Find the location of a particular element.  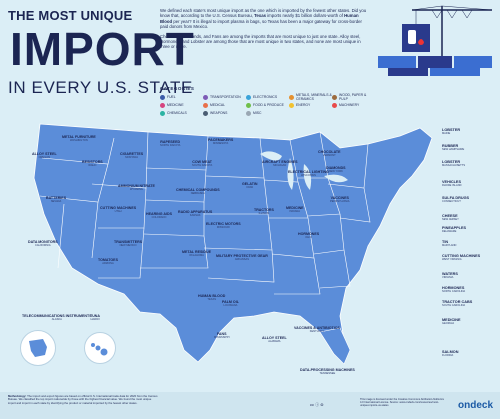

import-name: TRACTOR CABS is located at coordinates (457, 302).